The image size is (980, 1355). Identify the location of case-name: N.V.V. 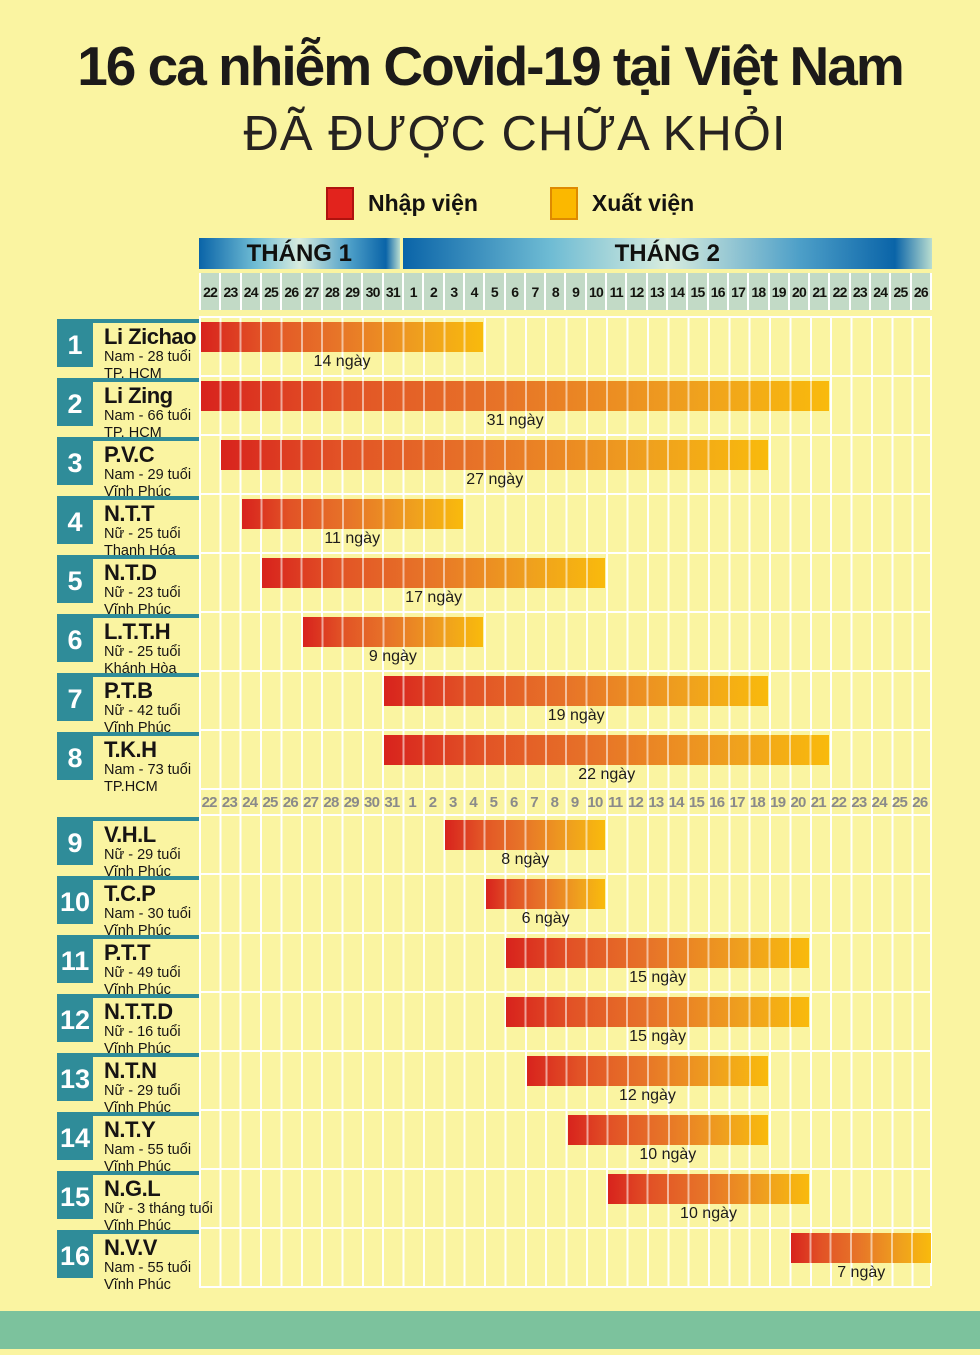
(130, 1247).